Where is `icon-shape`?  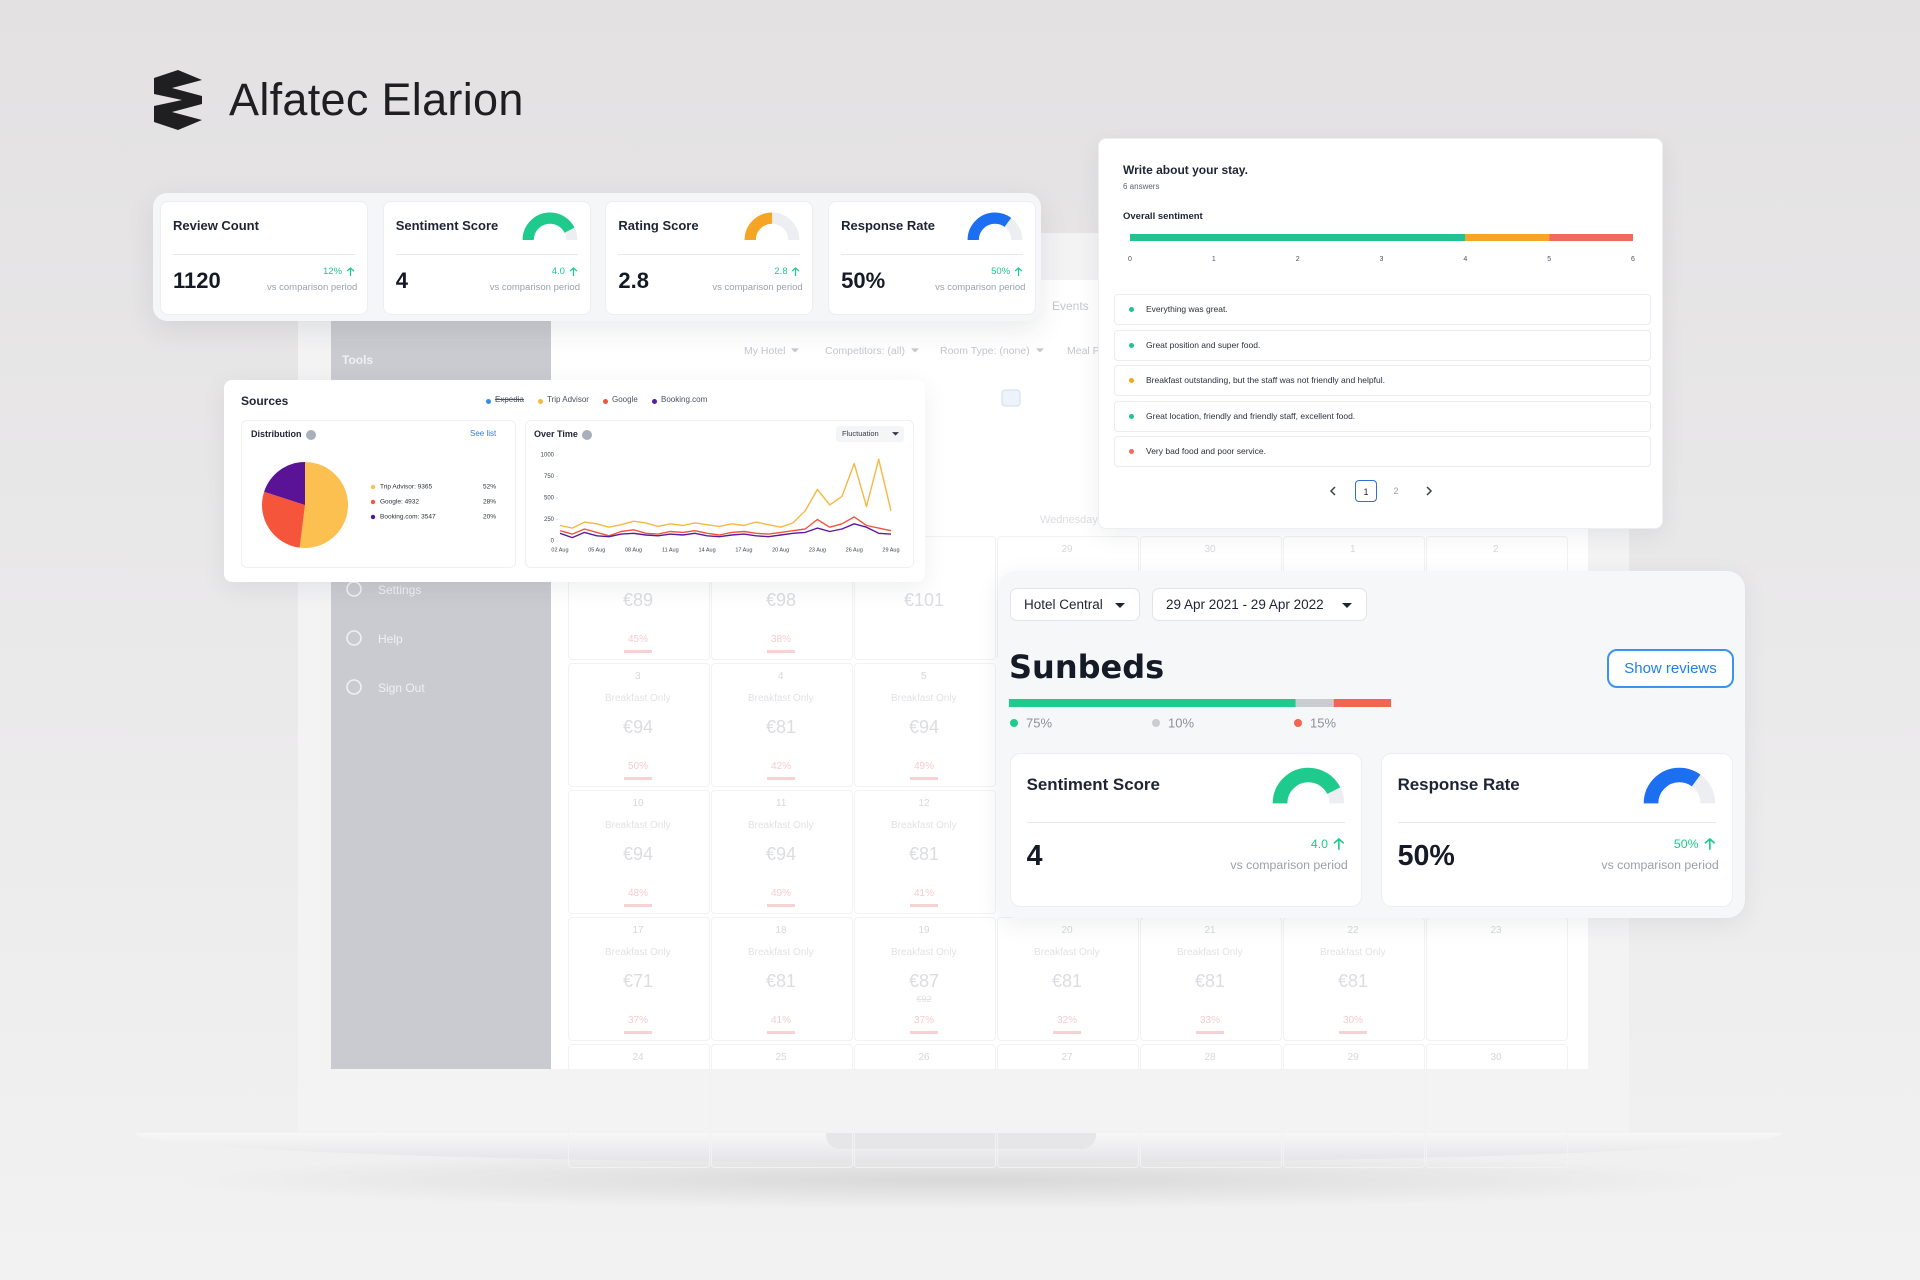 icon-shape is located at coordinates (1011, 398).